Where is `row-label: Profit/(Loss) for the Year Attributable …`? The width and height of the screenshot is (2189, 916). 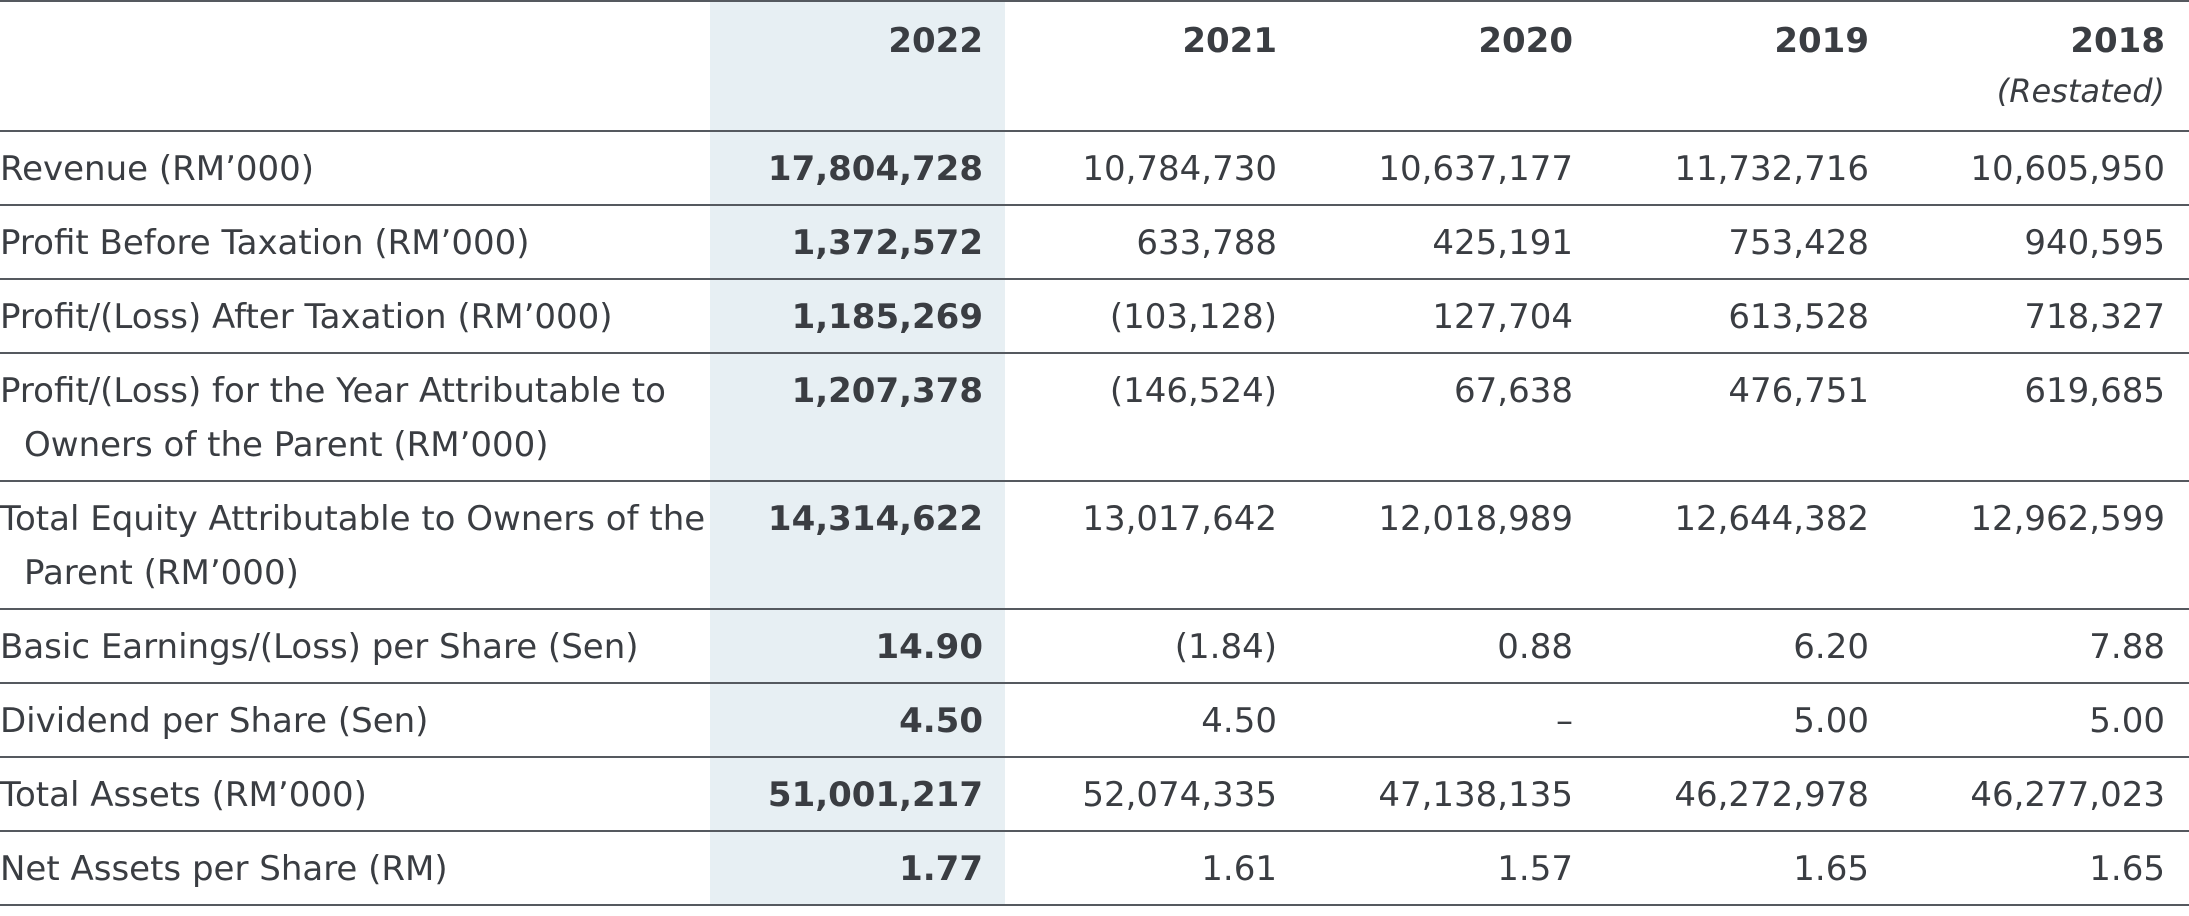 row-label: Profit/(Loss) for the Year Attributable … is located at coordinates (355, 417).